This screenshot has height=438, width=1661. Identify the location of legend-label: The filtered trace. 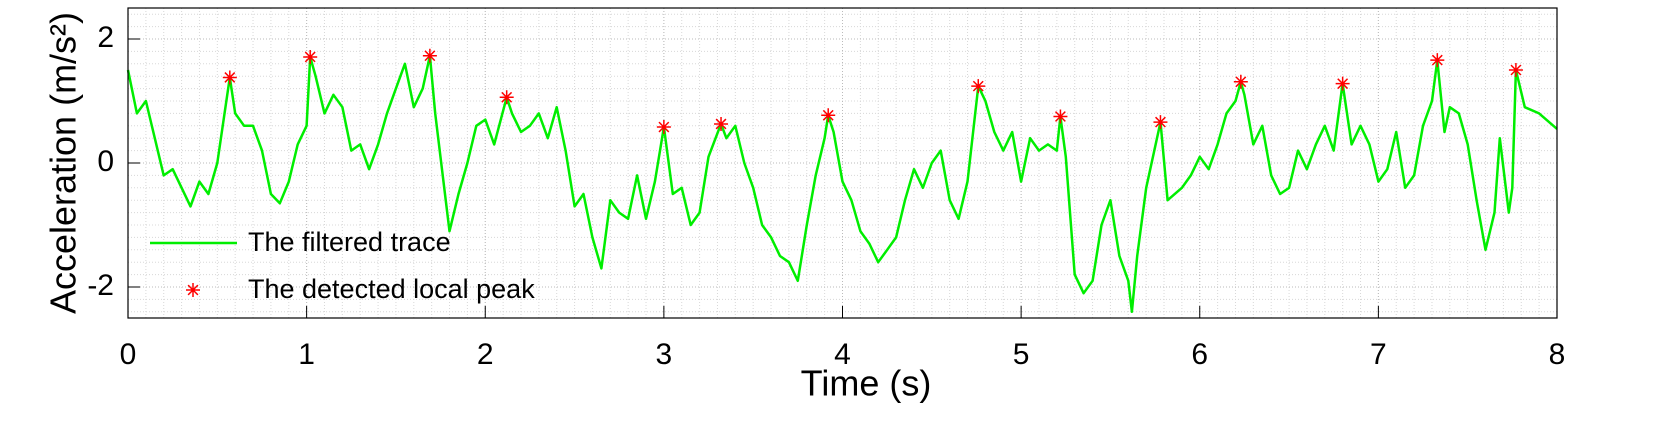
(349, 242).